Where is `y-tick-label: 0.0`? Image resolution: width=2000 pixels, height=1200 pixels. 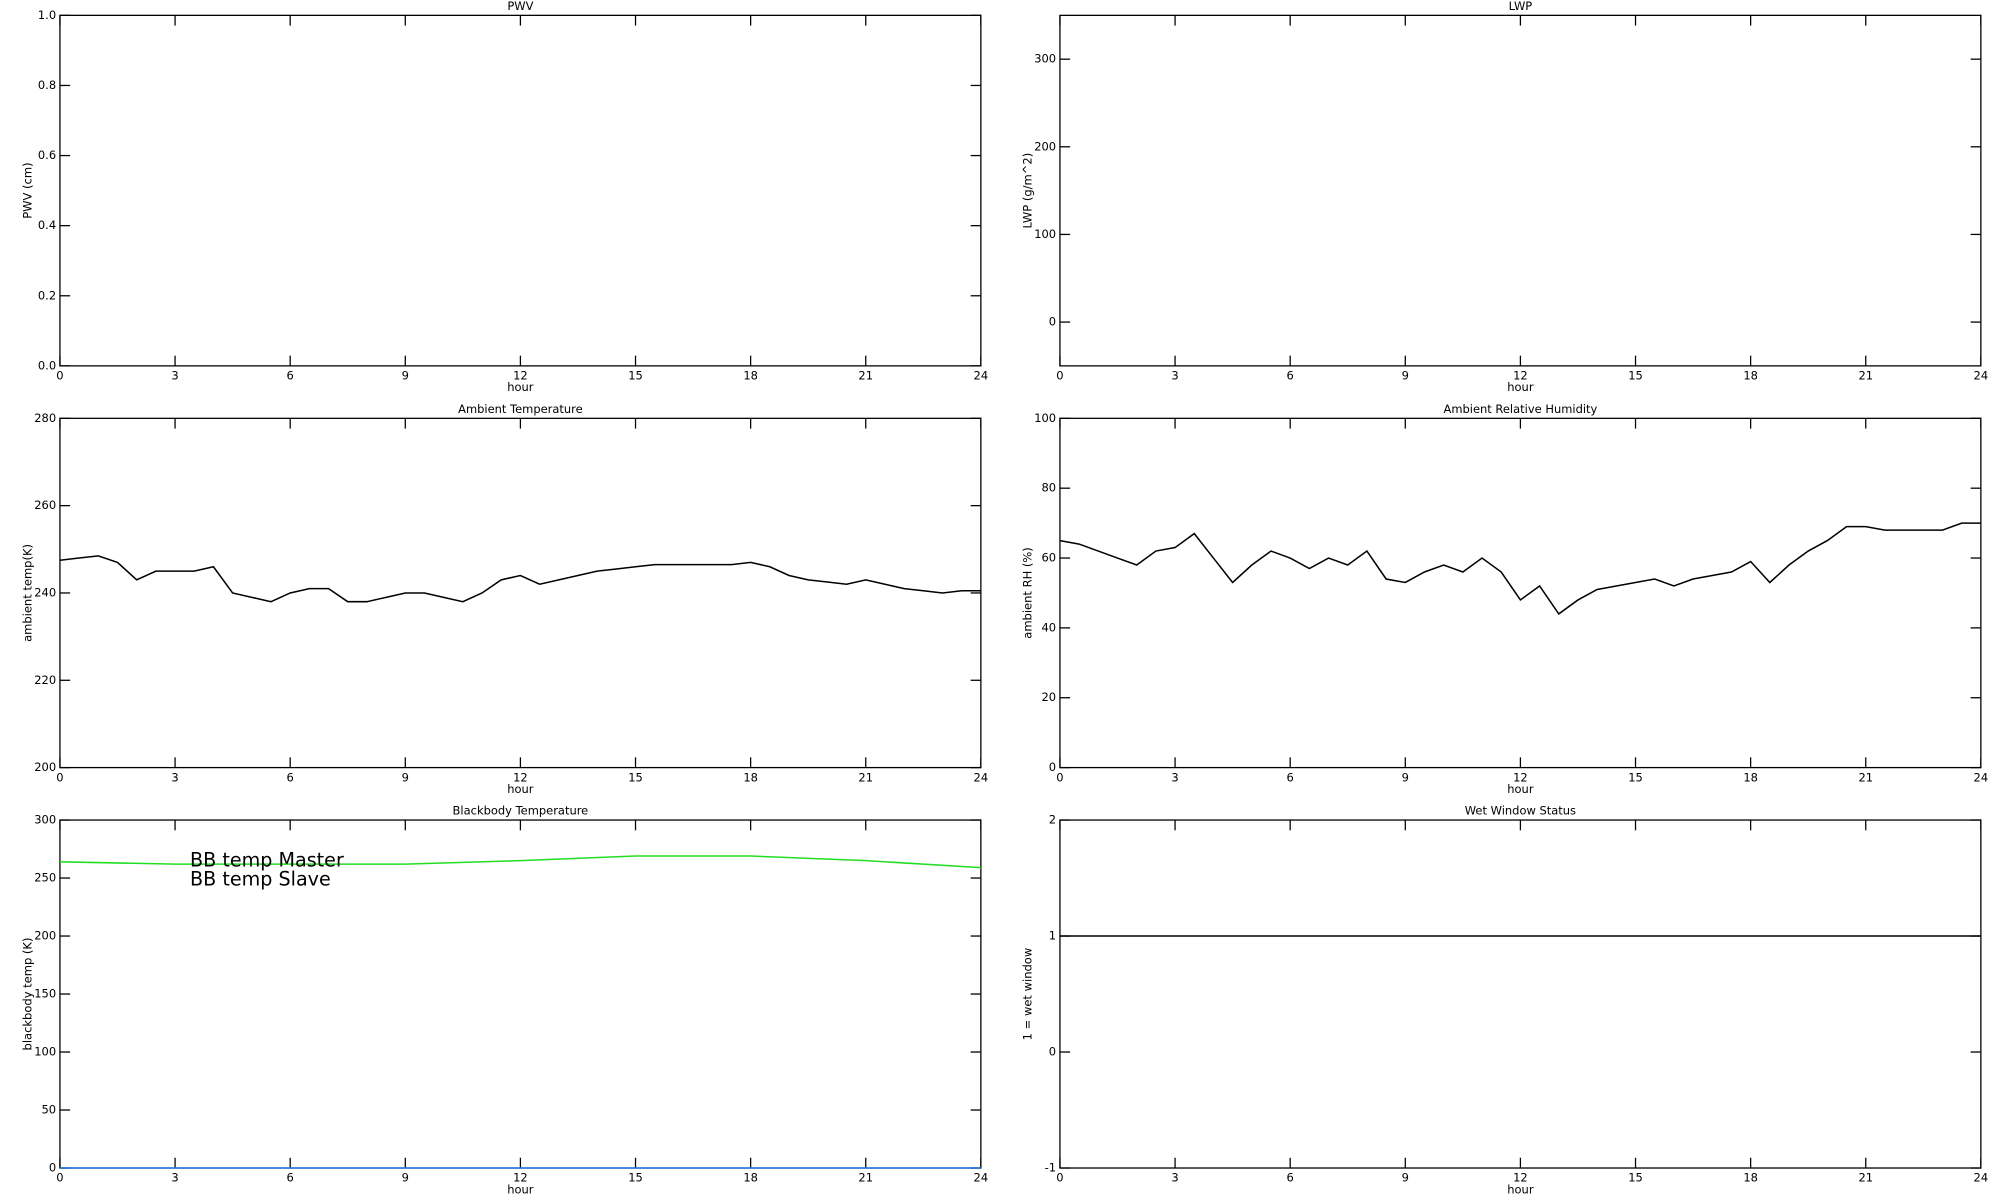 y-tick-label: 0.0 is located at coordinates (47, 365).